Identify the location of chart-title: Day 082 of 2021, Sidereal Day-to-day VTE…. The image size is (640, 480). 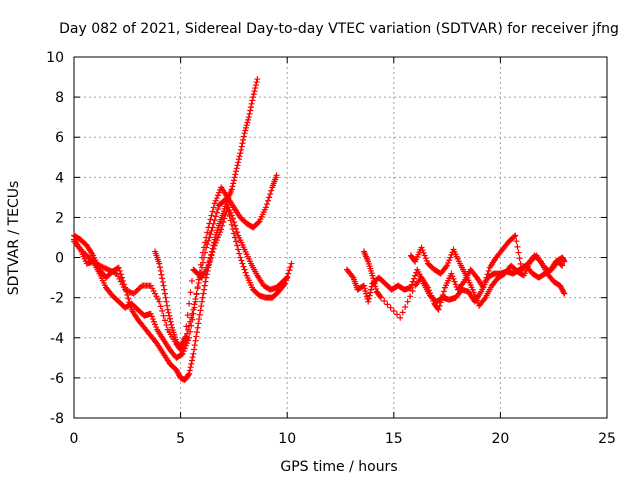
(339, 29).